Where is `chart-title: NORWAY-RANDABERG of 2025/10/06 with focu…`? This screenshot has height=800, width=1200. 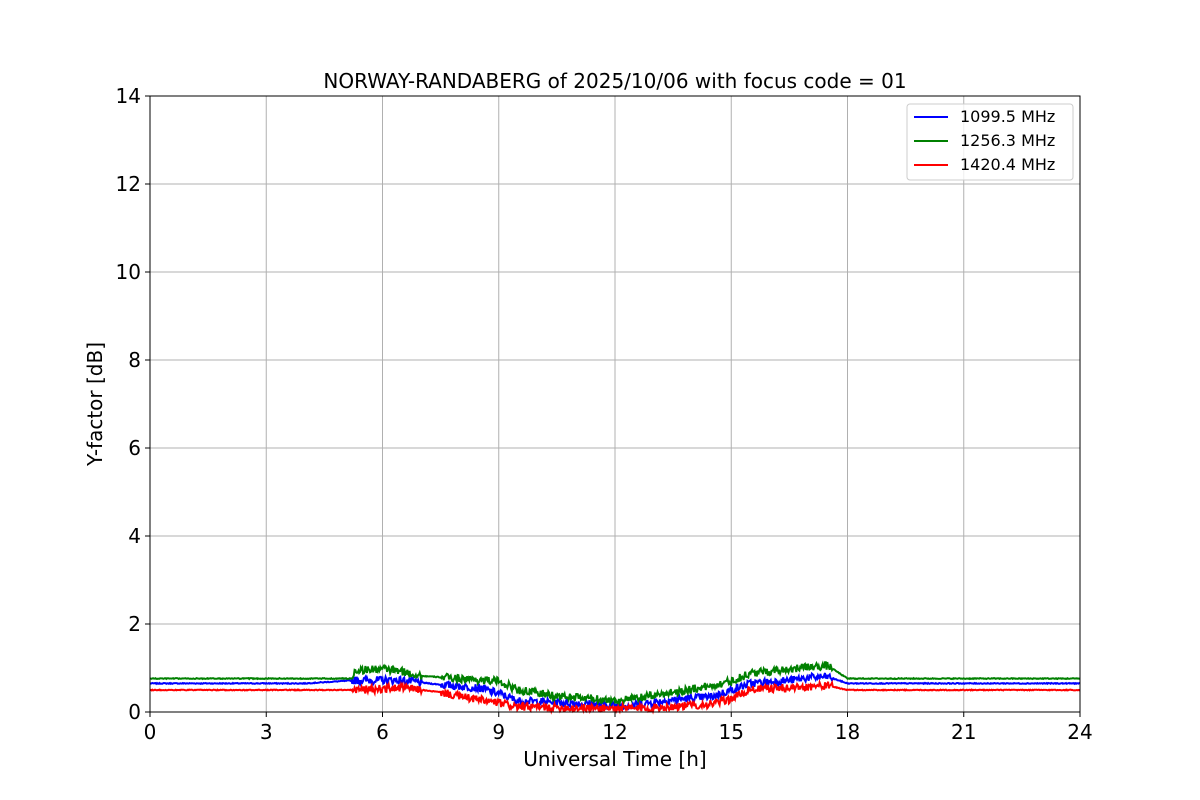 chart-title: NORWAY-RANDABERG of 2025/10/06 with focu… is located at coordinates (614, 81).